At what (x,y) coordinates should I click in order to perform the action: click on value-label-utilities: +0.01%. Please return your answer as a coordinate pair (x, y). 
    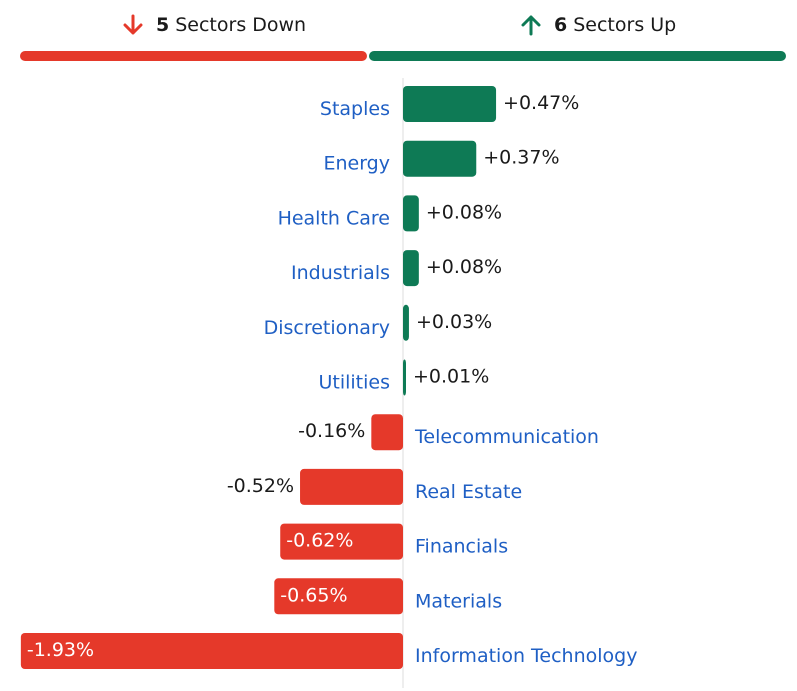
    Looking at the image, I should click on (451, 377).